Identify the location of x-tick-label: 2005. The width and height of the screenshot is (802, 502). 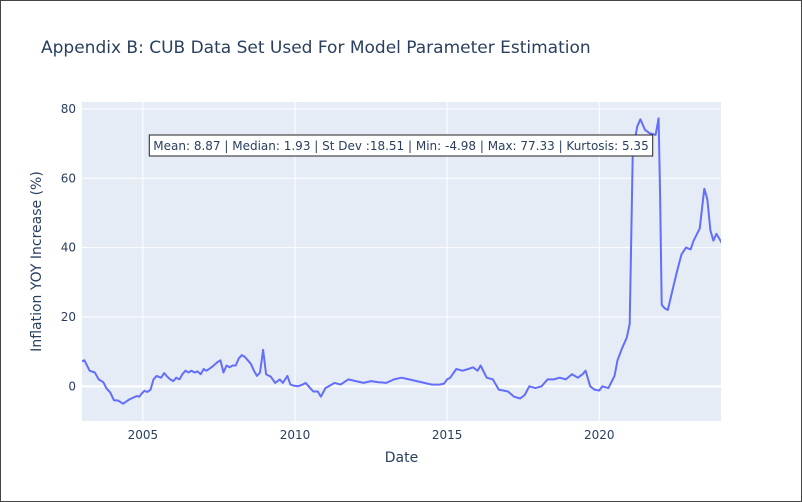
(143, 435).